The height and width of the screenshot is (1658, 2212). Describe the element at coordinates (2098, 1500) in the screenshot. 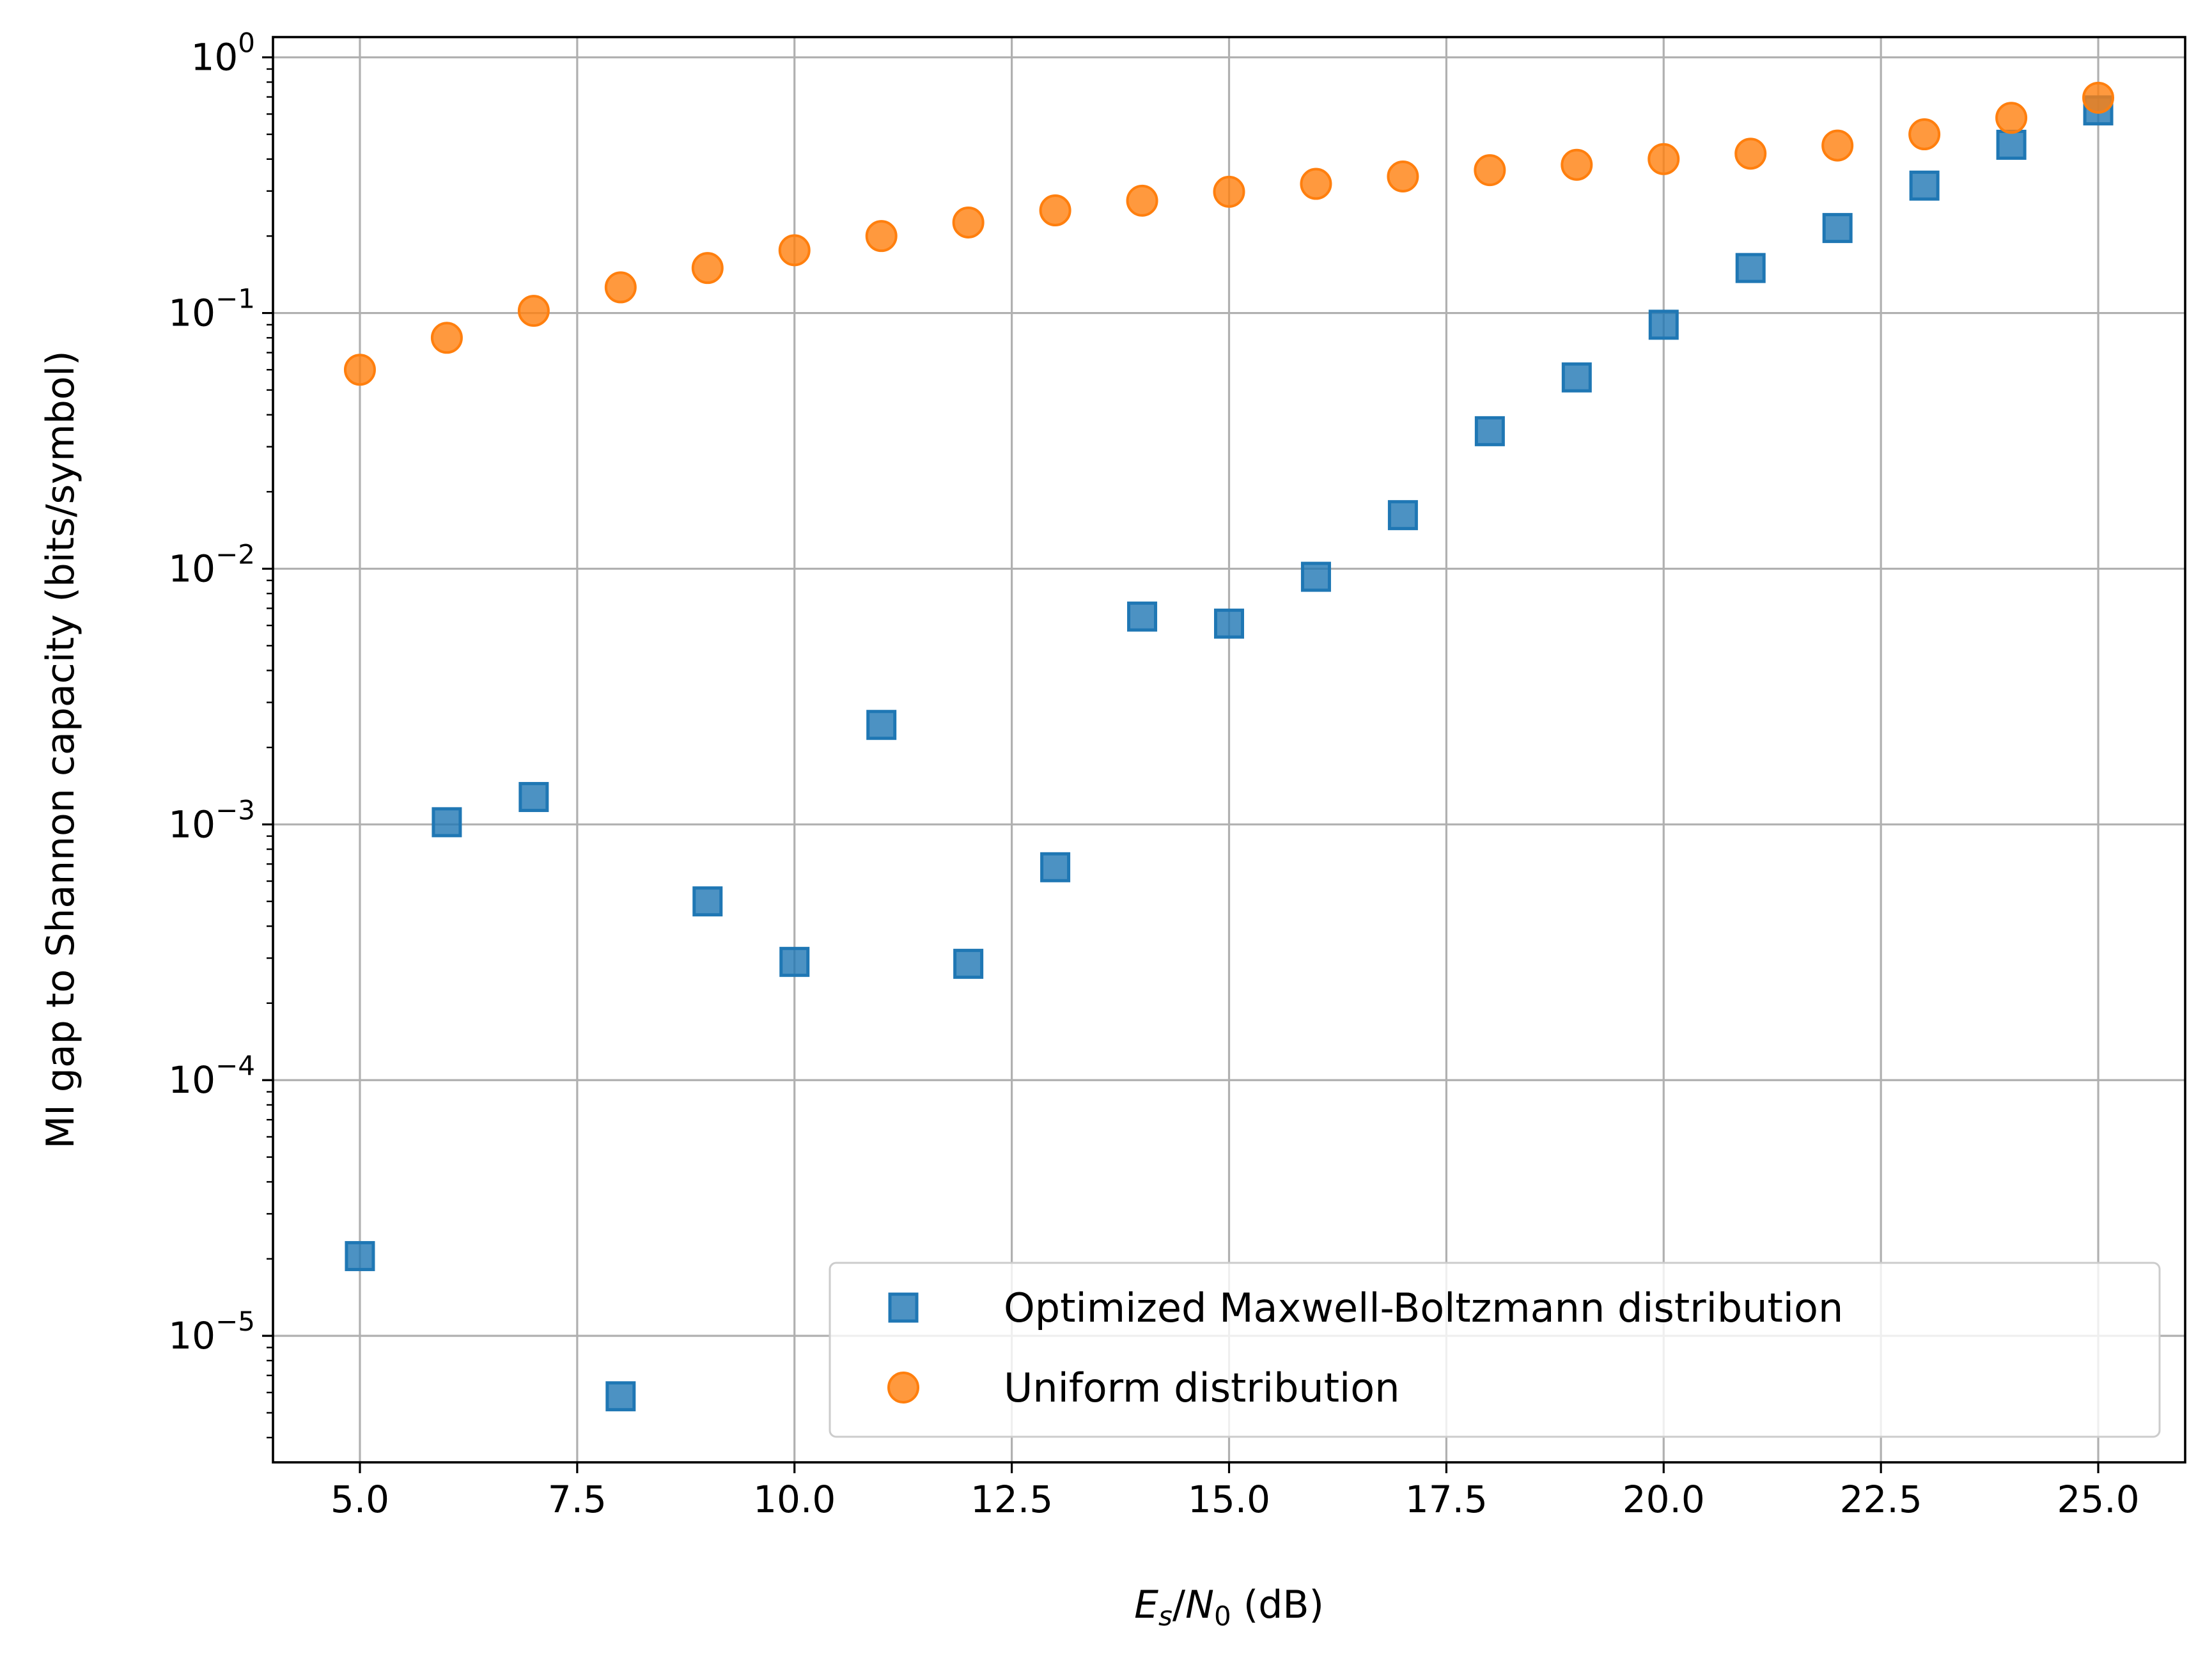

I see `x-tick-label: 25.0` at that location.